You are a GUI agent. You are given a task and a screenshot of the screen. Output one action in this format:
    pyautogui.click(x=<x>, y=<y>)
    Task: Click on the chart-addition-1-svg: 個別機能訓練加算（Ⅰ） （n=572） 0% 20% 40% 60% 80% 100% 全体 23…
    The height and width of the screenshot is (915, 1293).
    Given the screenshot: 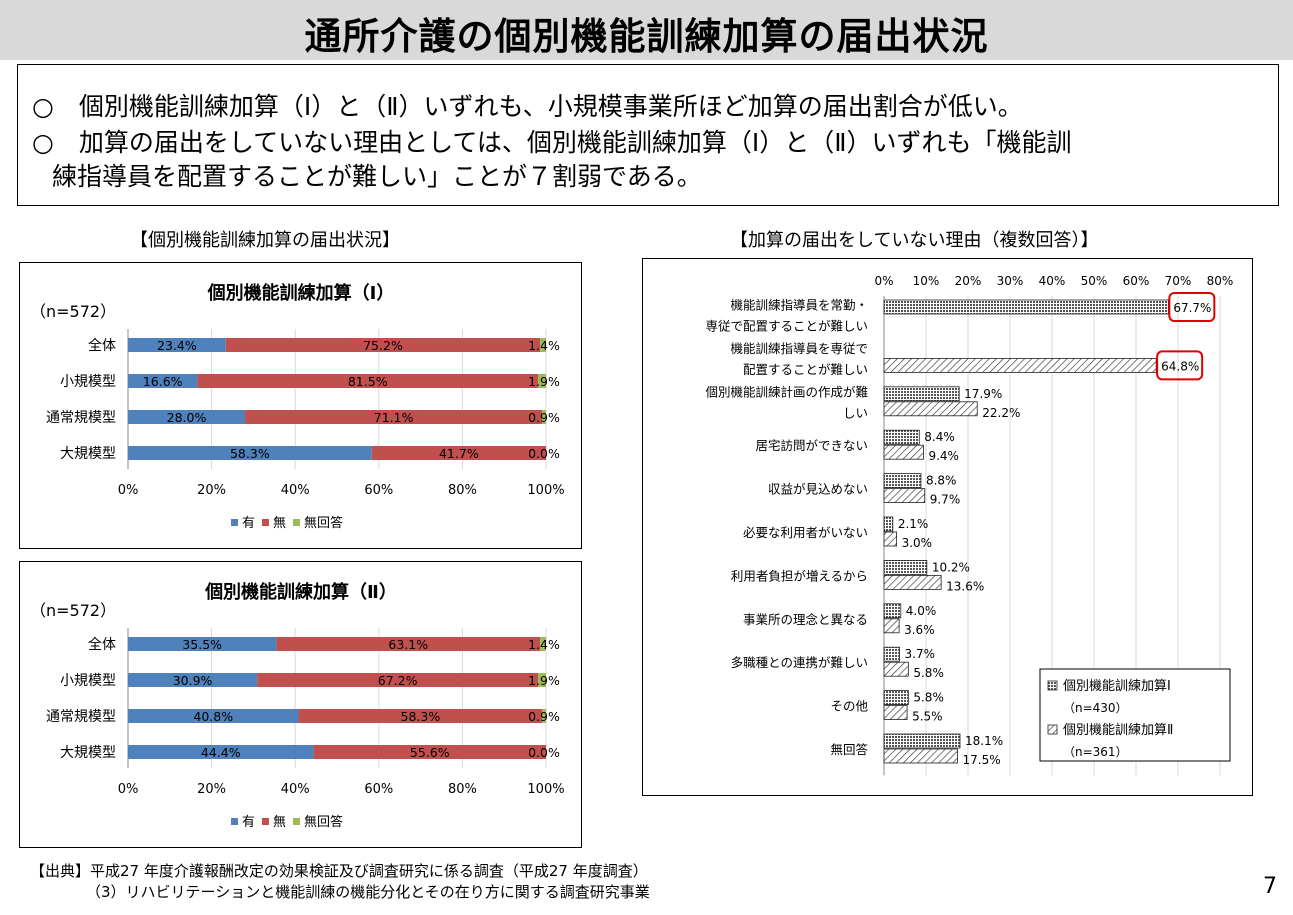 What is the action you would take?
    pyautogui.click(x=297, y=406)
    